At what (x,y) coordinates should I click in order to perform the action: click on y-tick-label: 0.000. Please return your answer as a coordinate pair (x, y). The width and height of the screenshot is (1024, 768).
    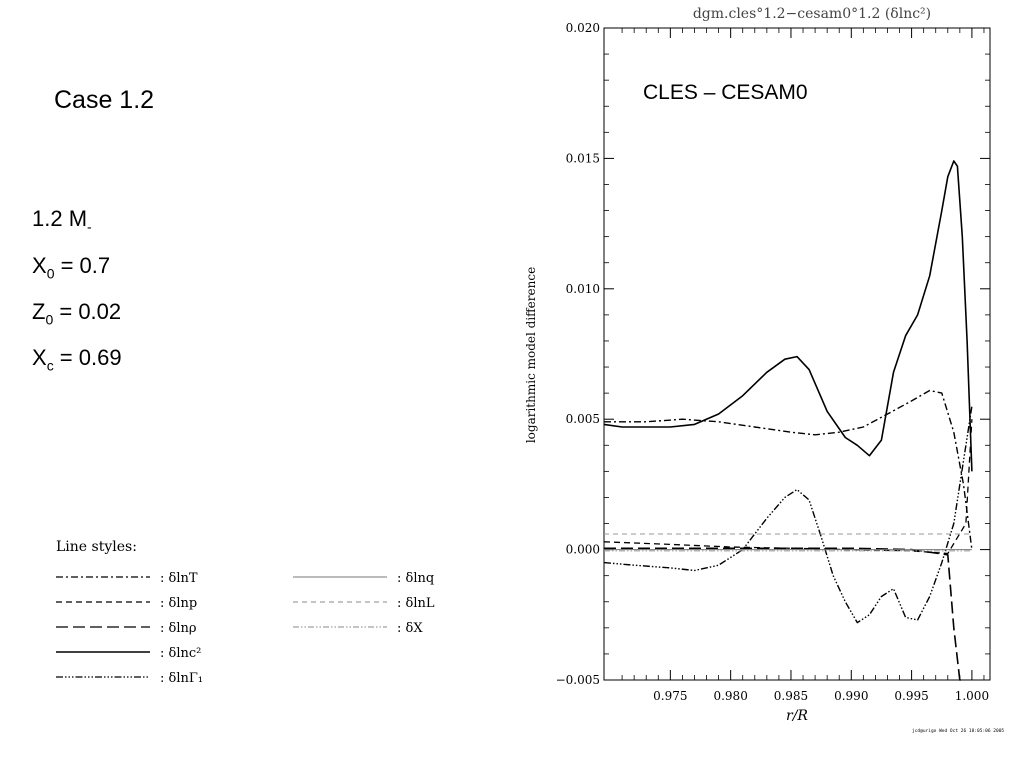
    Looking at the image, I should click on (583, 550).